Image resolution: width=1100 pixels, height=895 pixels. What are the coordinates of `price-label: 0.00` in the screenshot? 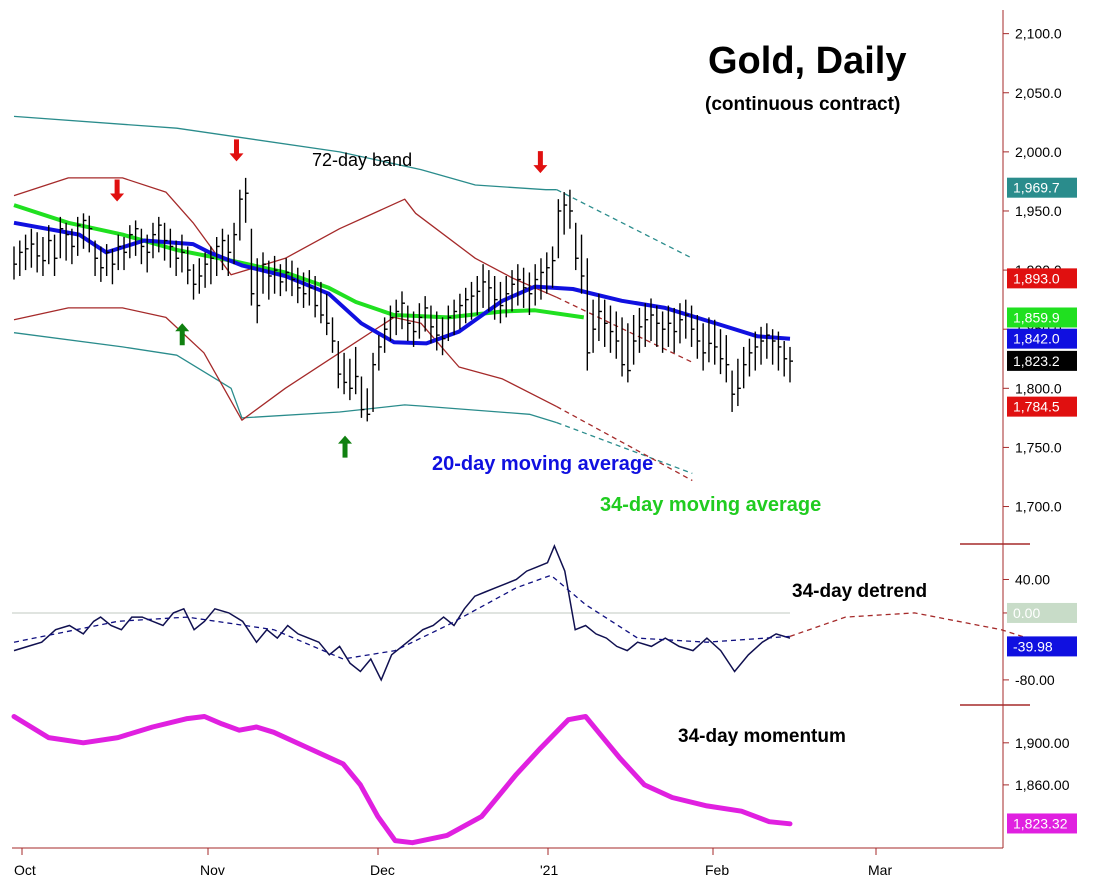 It's located at (1042, 612).